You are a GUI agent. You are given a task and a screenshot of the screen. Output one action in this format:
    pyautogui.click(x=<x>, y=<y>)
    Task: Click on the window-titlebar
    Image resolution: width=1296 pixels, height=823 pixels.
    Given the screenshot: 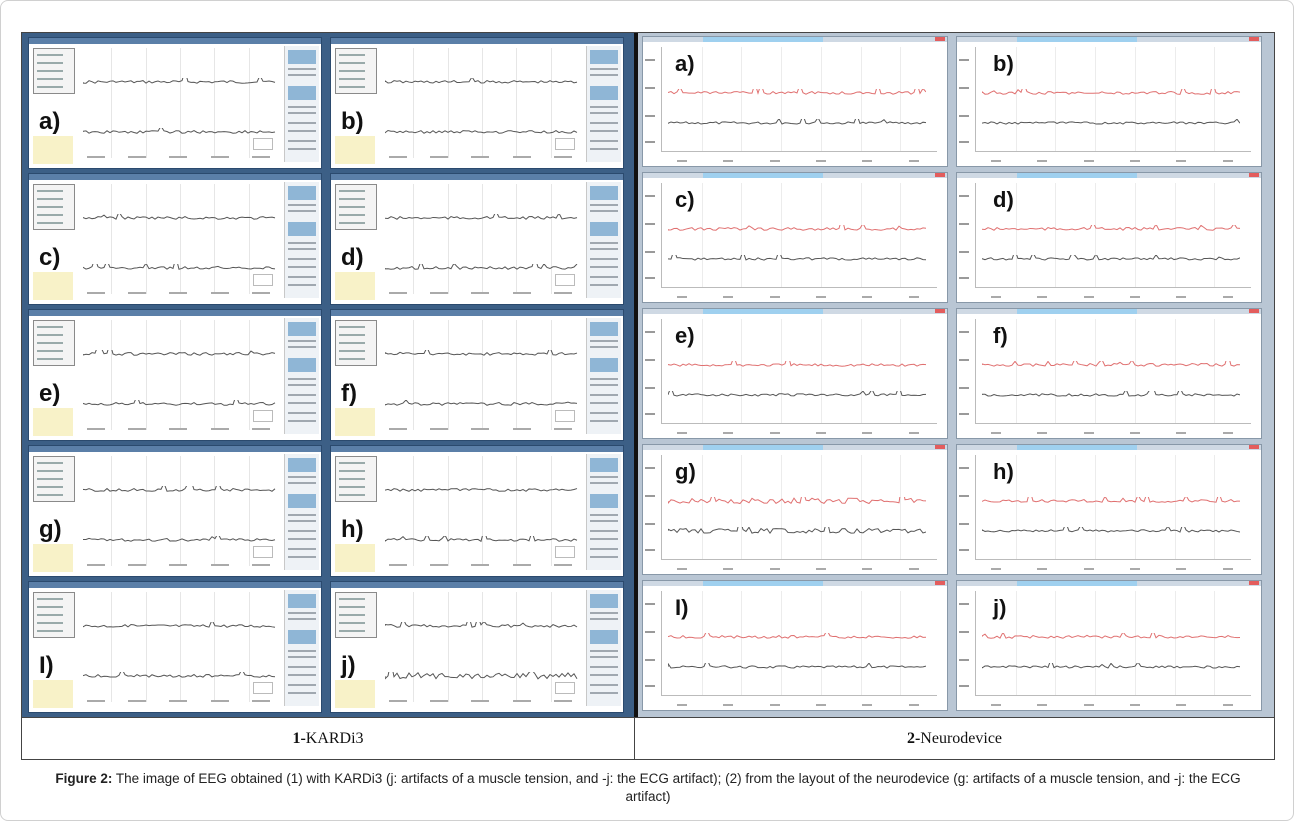 What is the action you would take?
    pyautogui.click(x=175, y=585)
    